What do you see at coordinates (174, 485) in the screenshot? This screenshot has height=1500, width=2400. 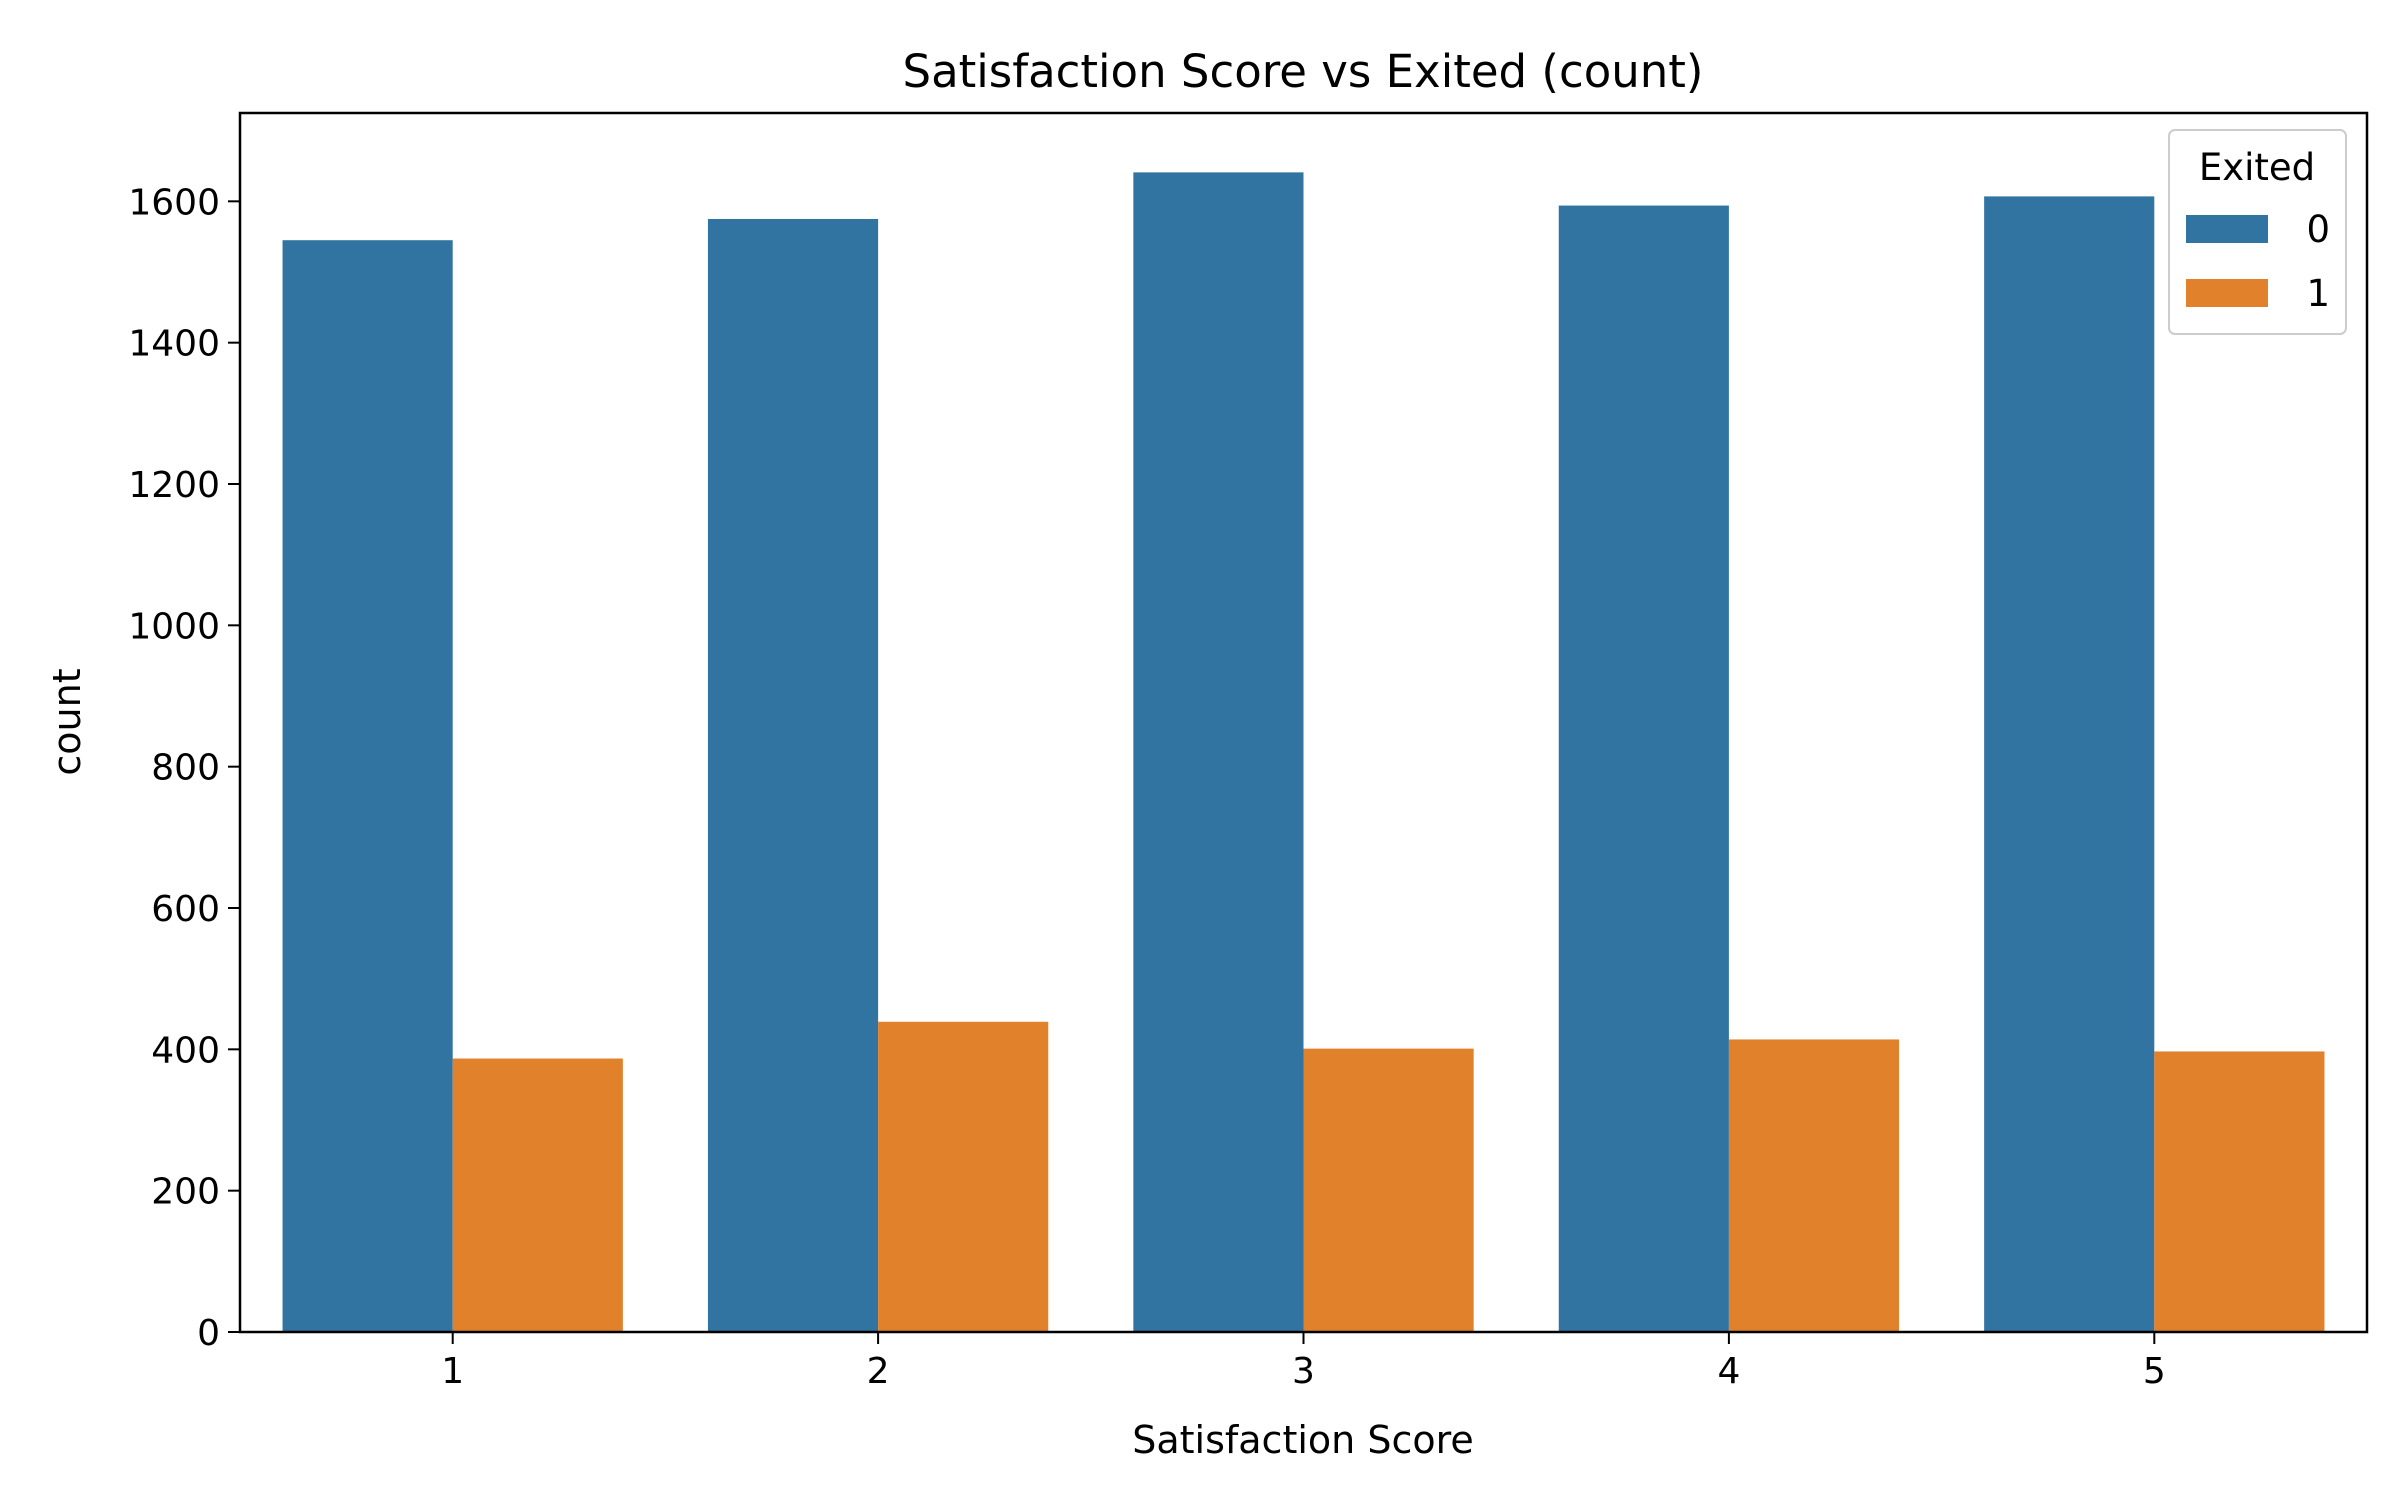 I see `y-tick-label: 1200` at bounding box center [174, 485].